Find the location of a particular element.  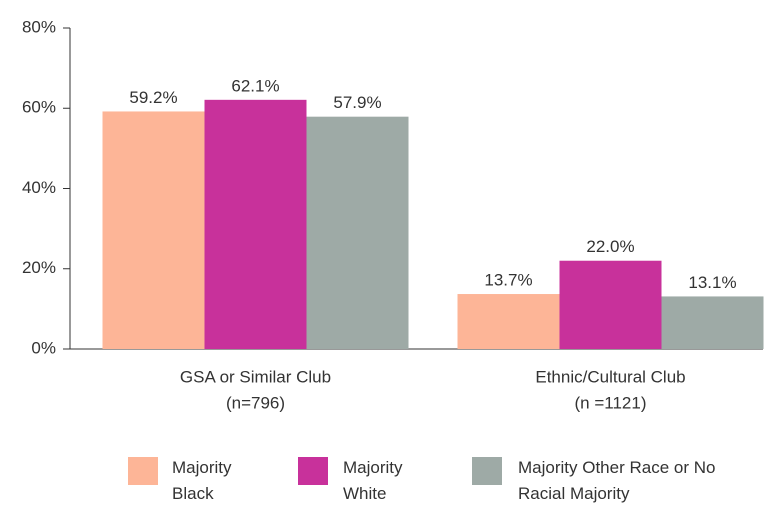

value-label: 13.1% is located at coordinates (712, 282).